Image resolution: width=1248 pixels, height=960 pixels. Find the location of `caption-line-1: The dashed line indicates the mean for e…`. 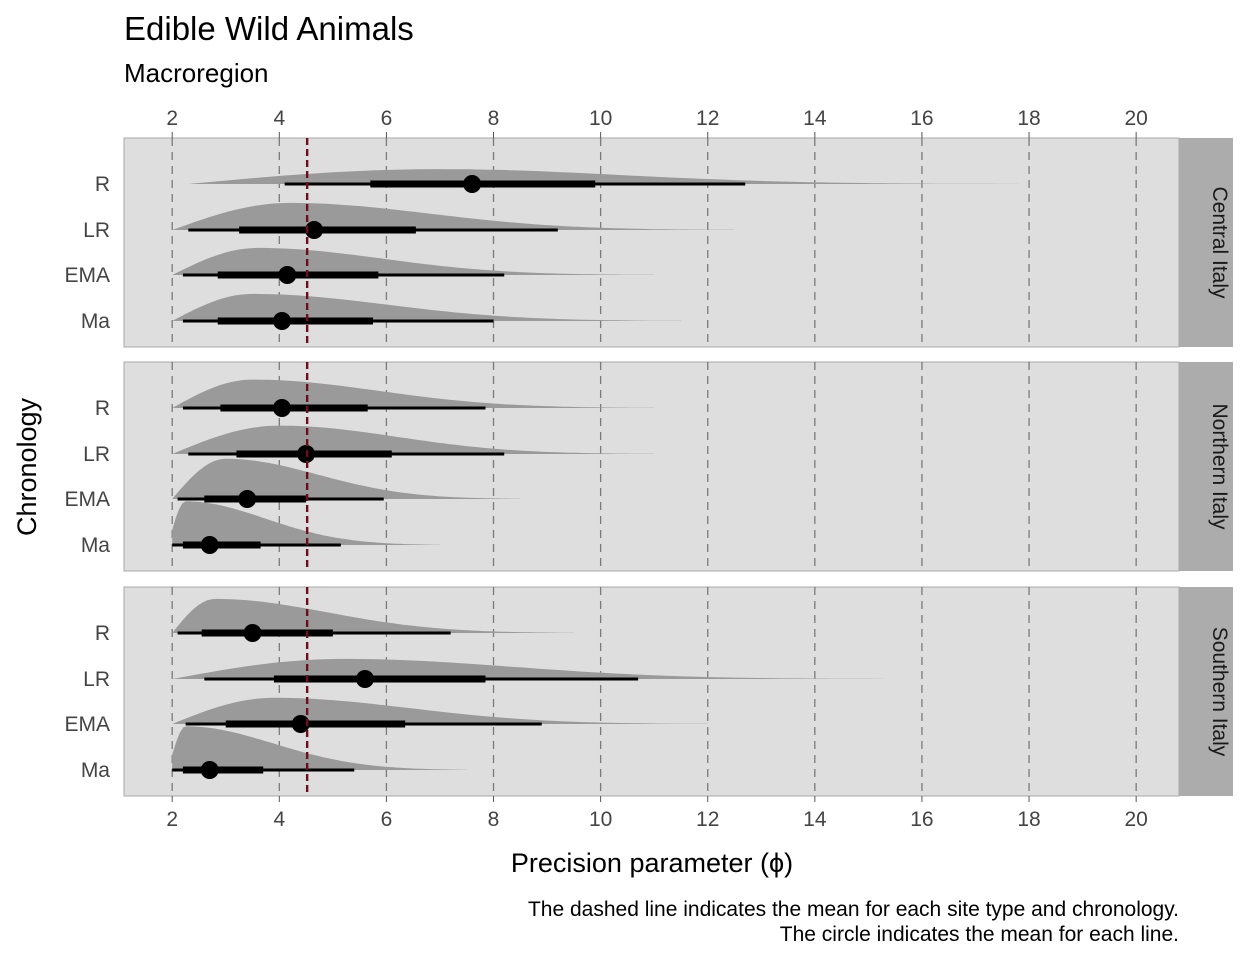

caption-line-1: The dashed line indicates the mean for e… is located at coordinates (853, 909).